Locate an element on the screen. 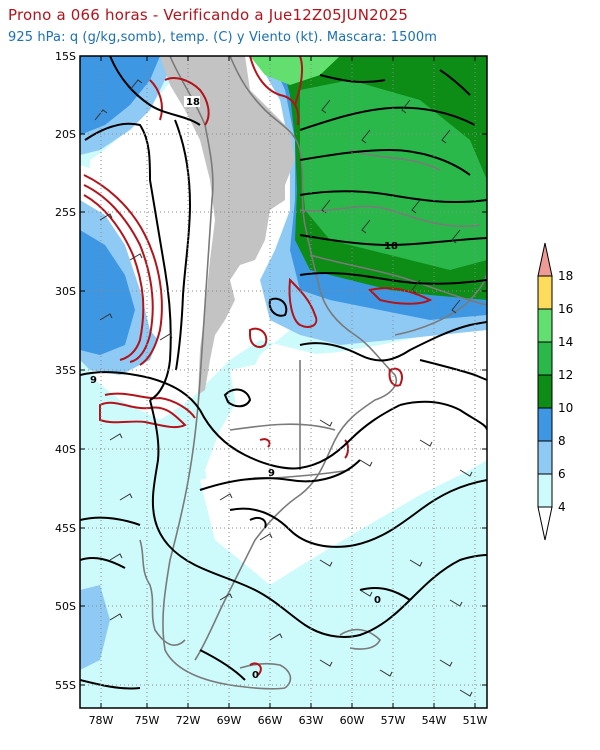 Image resolution: width=600 pixels, height=750 pixels. terrain-mask is located at coordinates (227, 225).